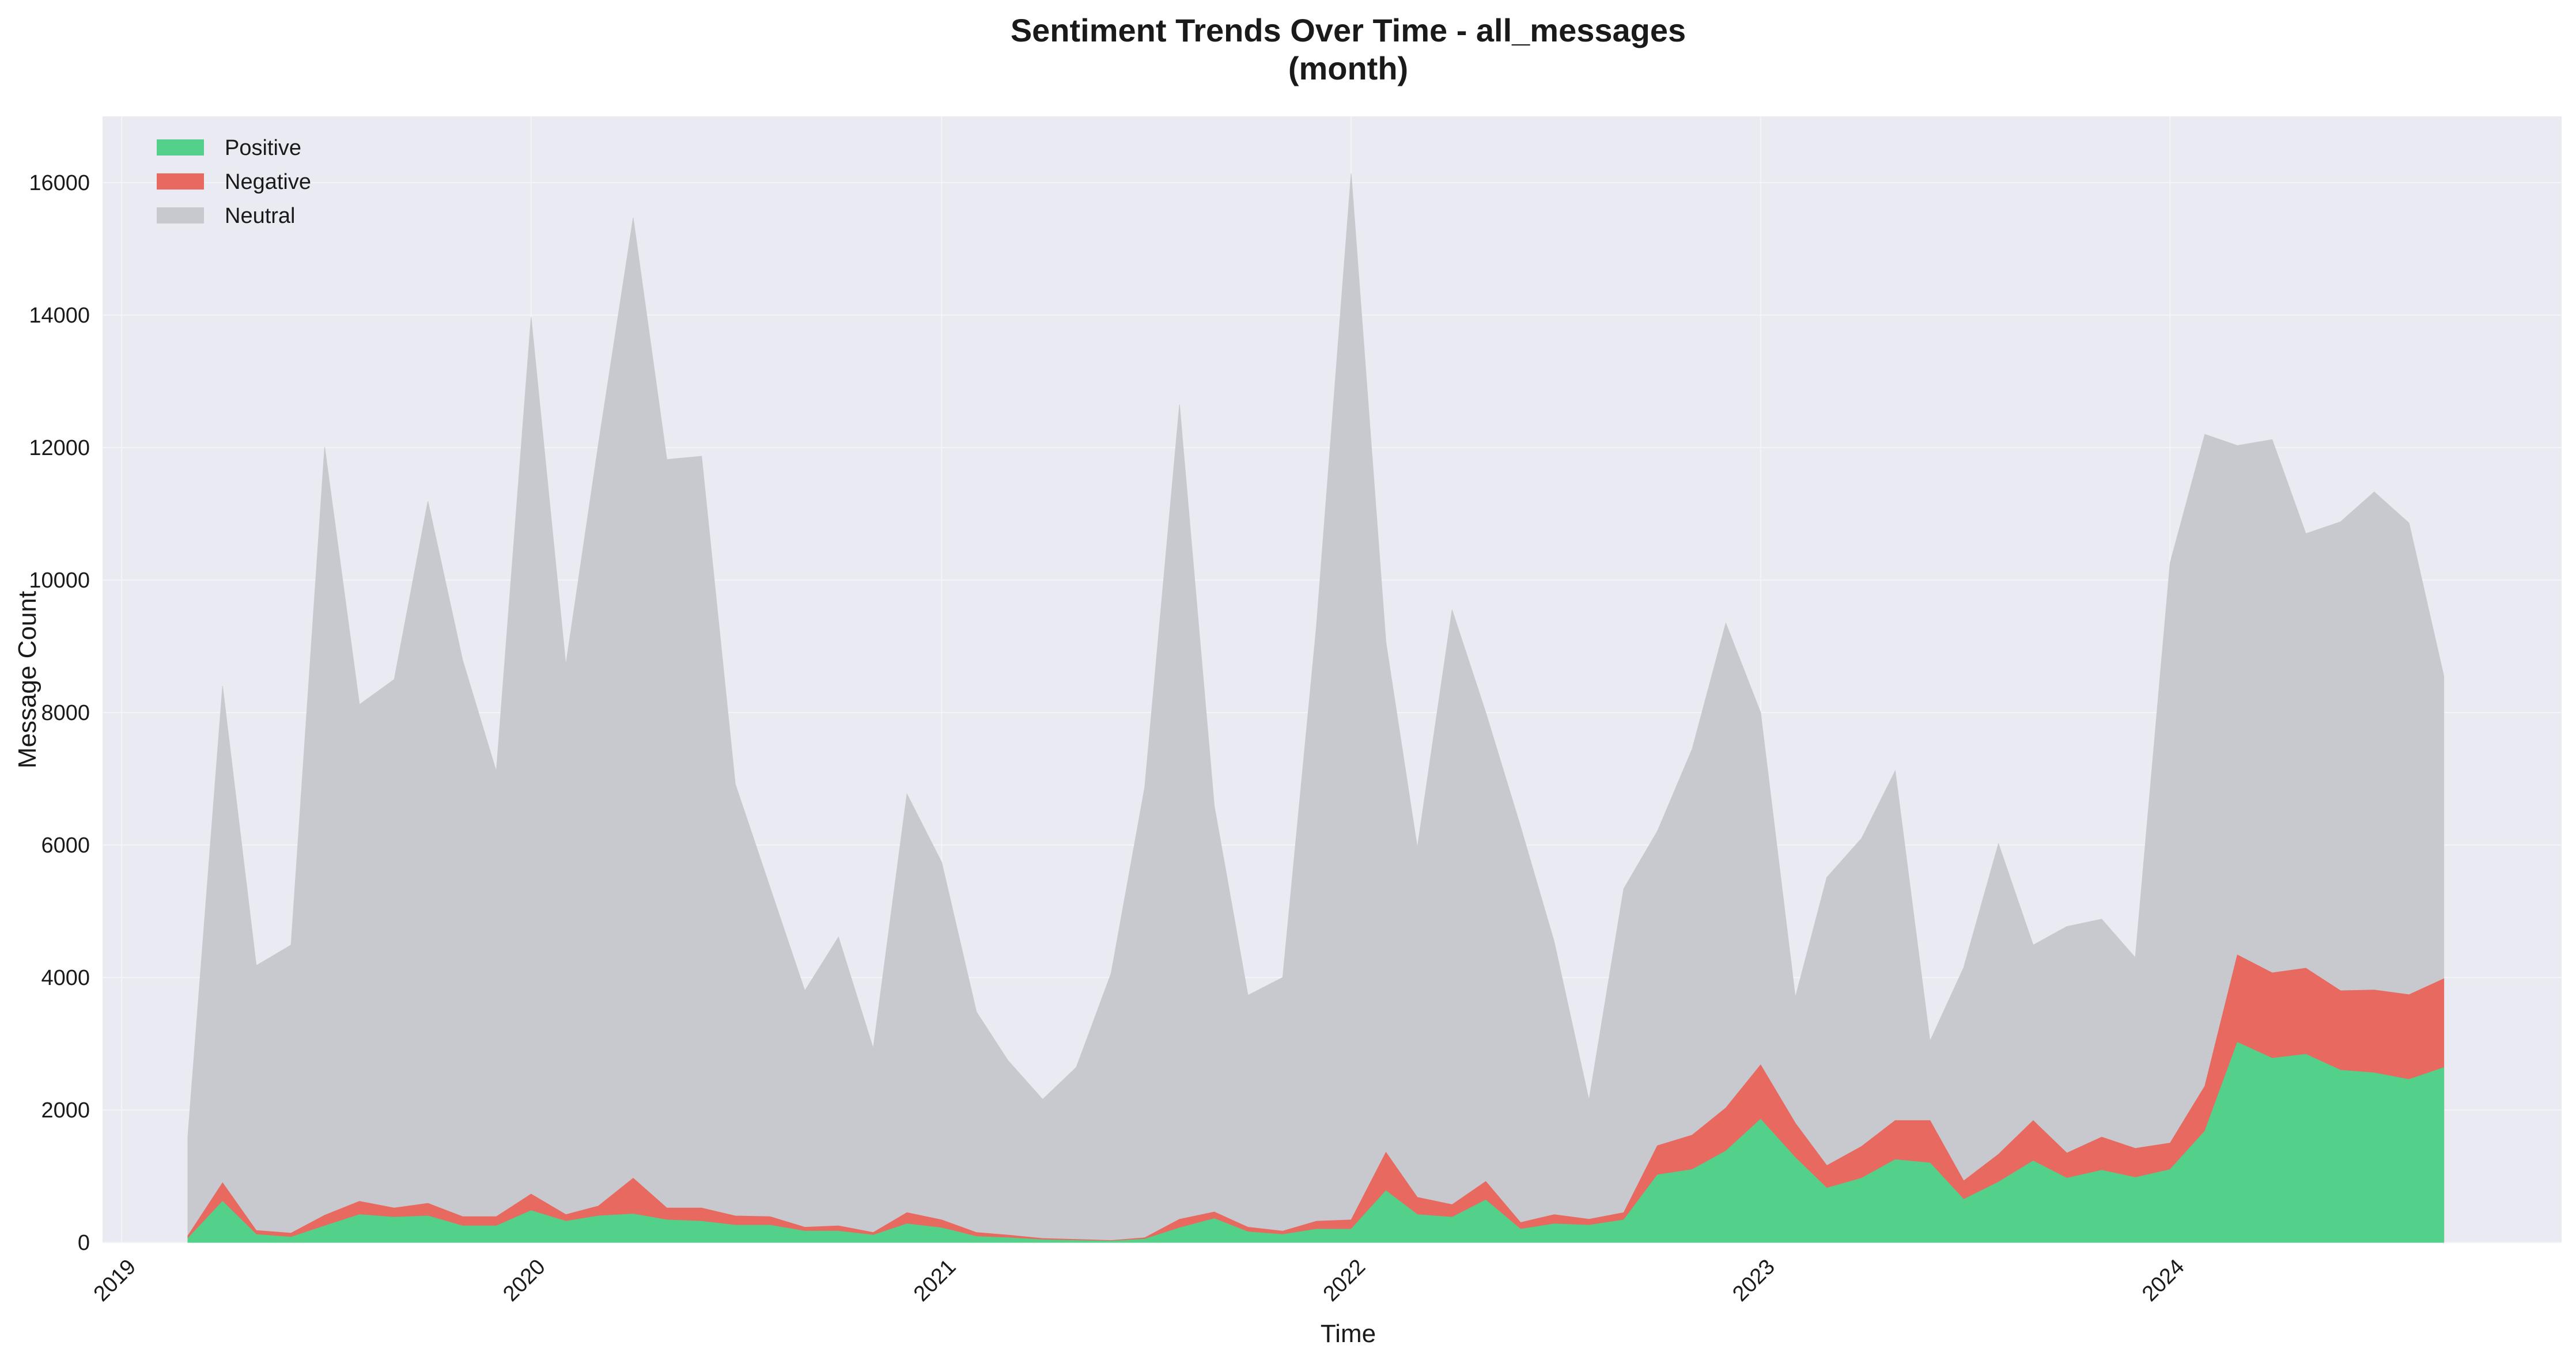 This screenshot has width=2576, height=1368. What do you see at coordinates (115, 1280) in the screenshot?
I see `x-tick-label: 2019` at bounding box center [115, 1280].